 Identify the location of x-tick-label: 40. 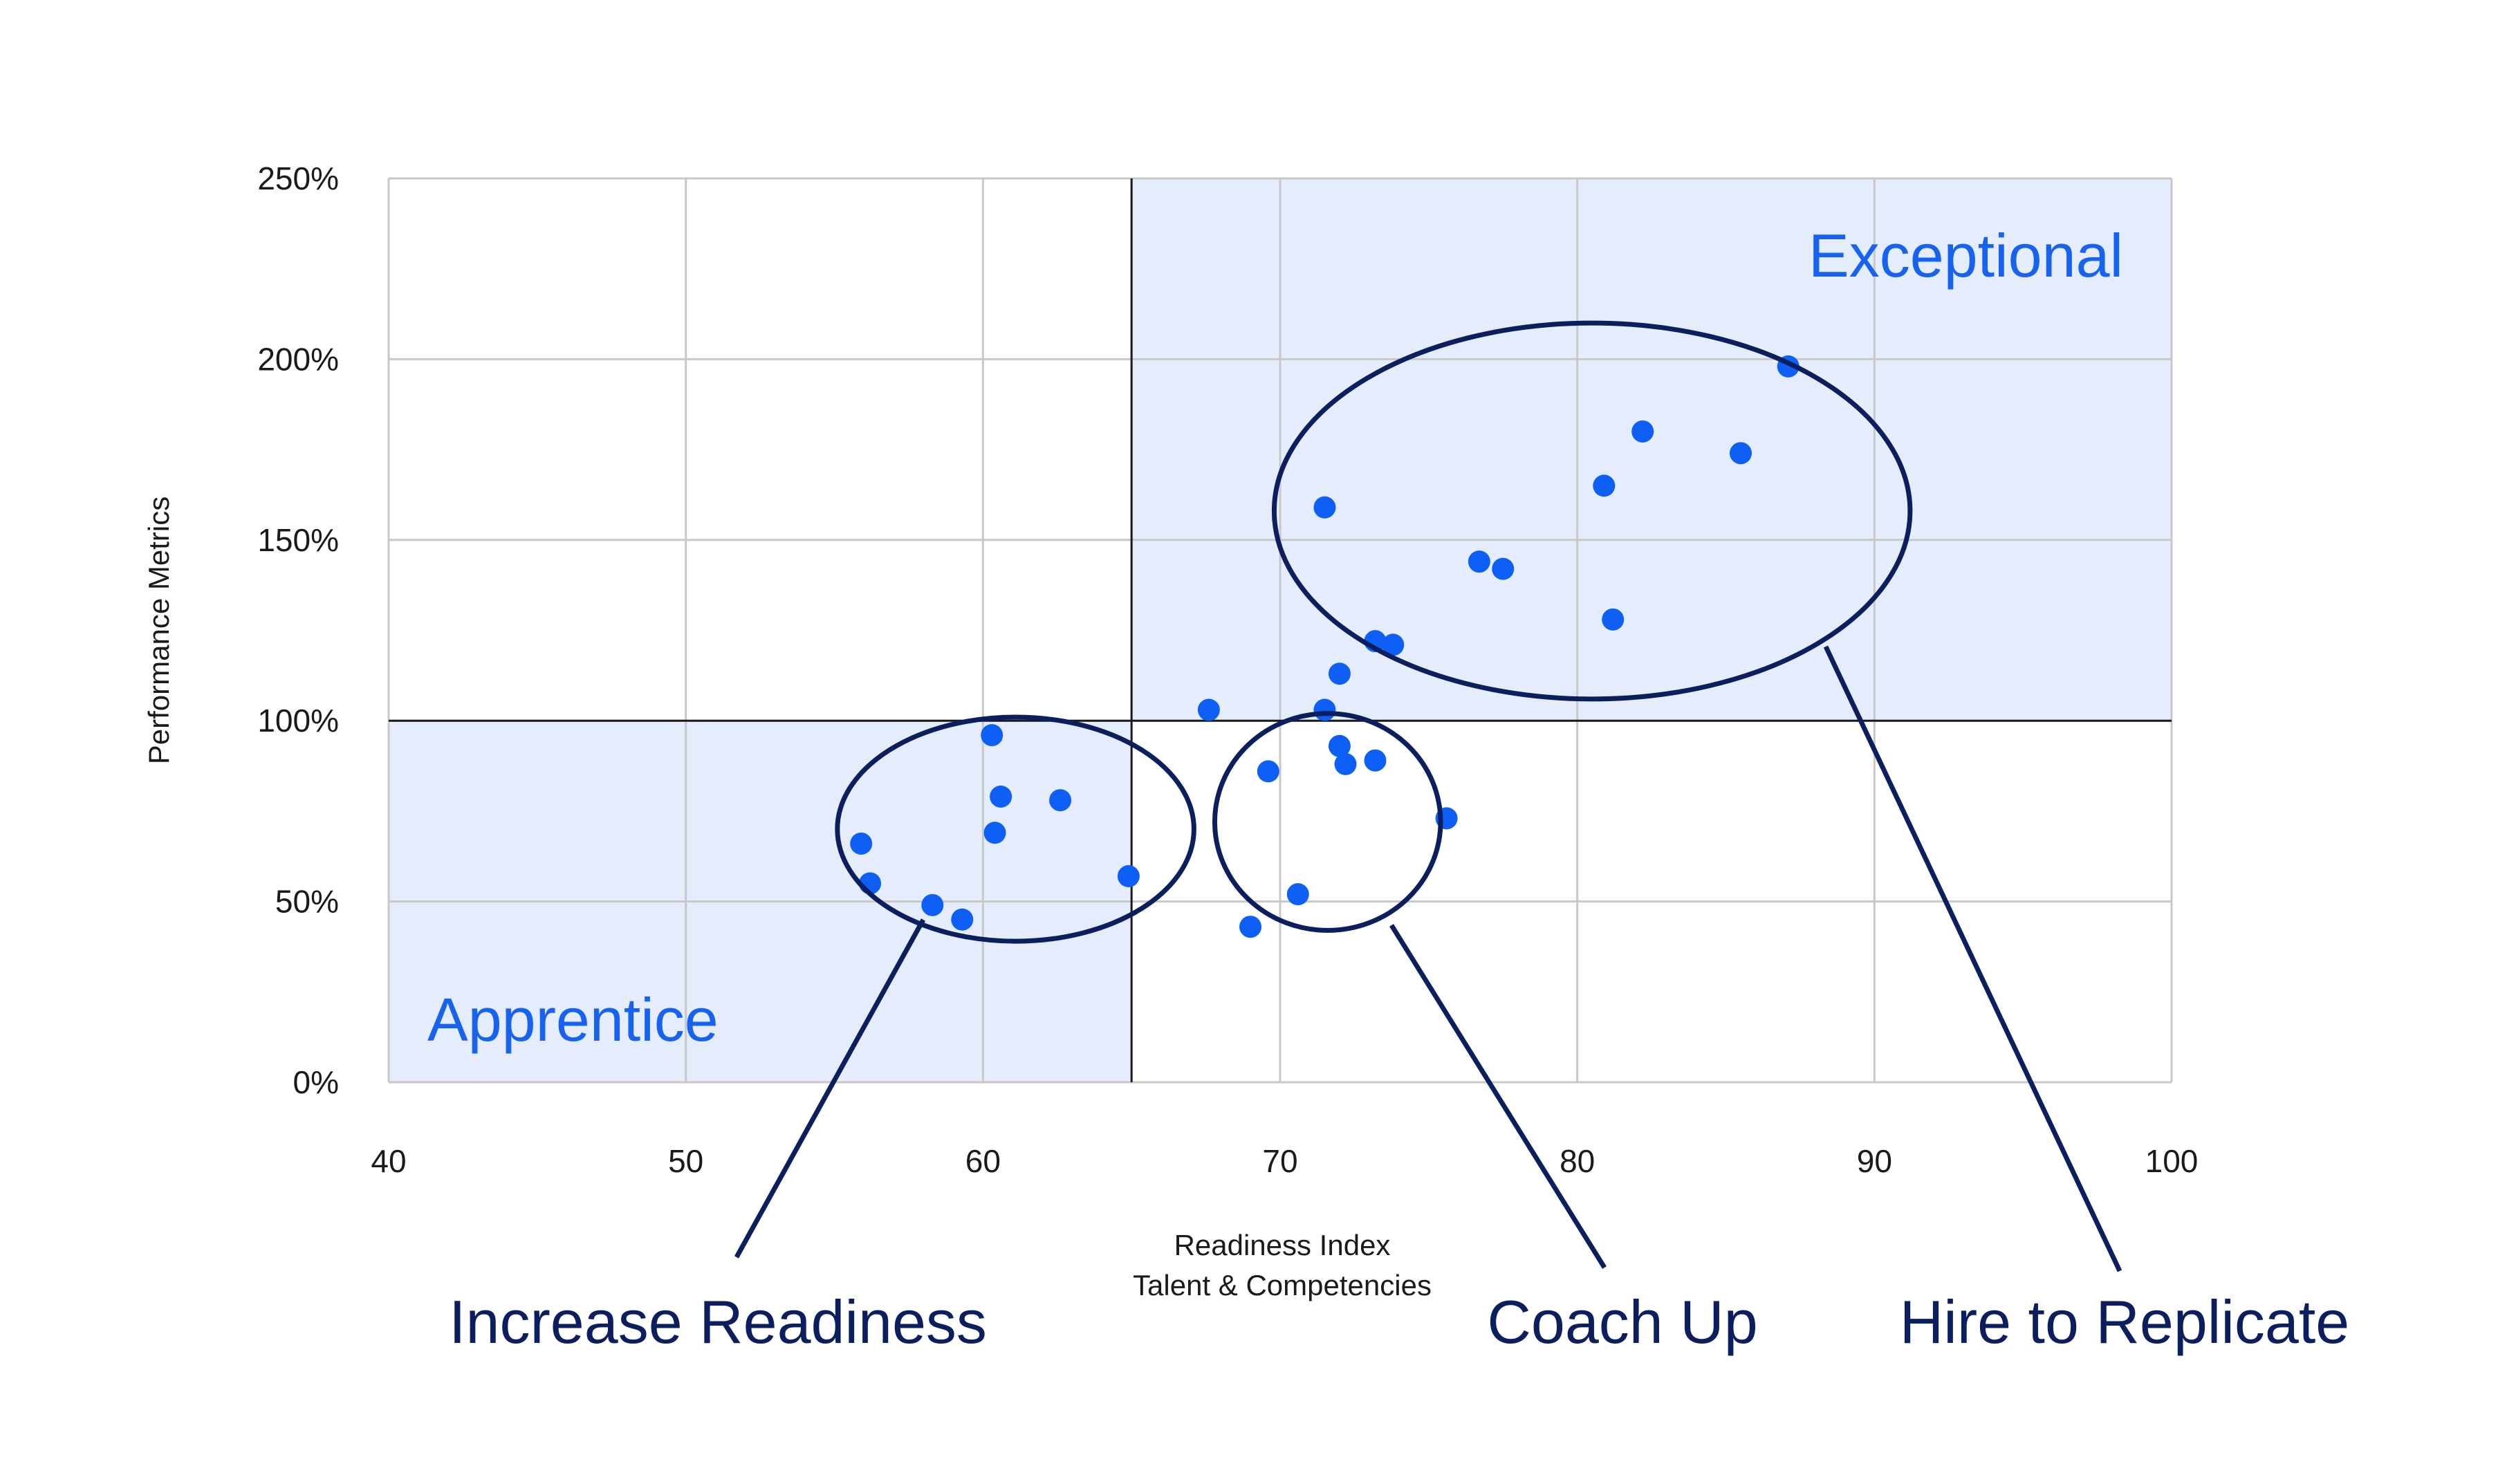
(388, 1161).